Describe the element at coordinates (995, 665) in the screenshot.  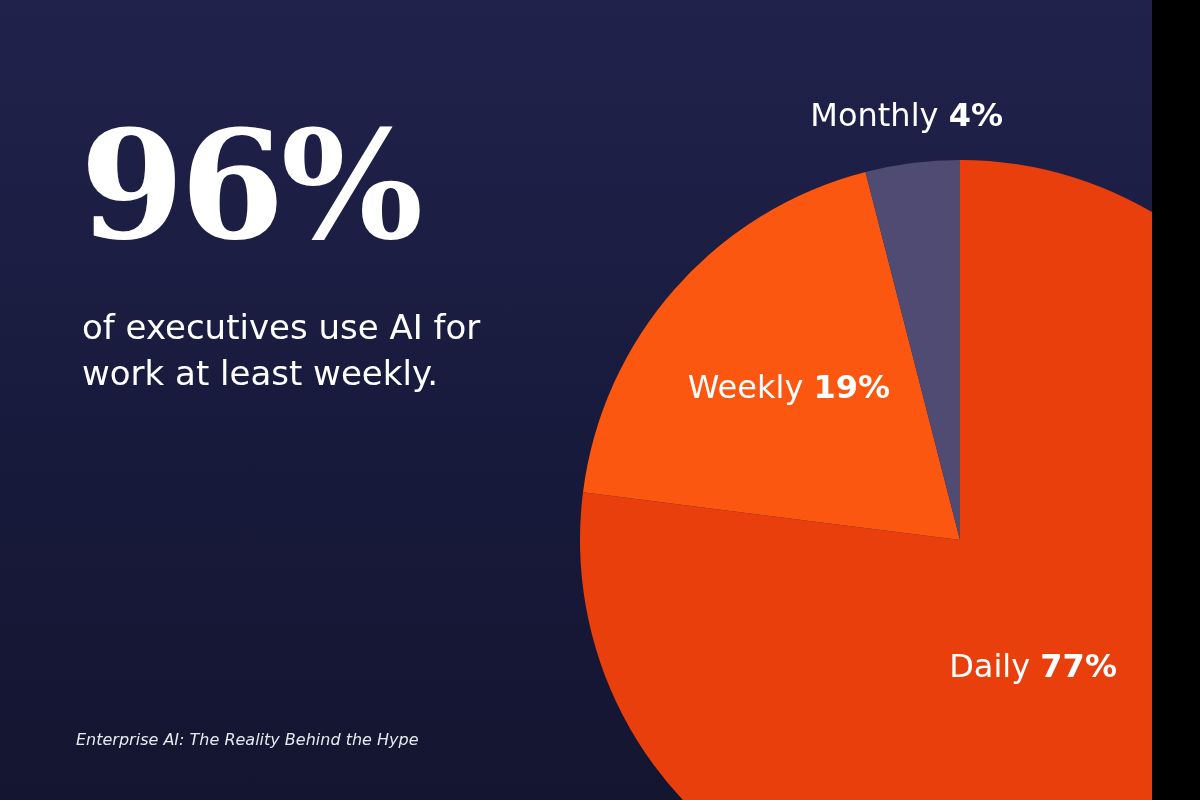
I see `slice-label: Daily` at that location.